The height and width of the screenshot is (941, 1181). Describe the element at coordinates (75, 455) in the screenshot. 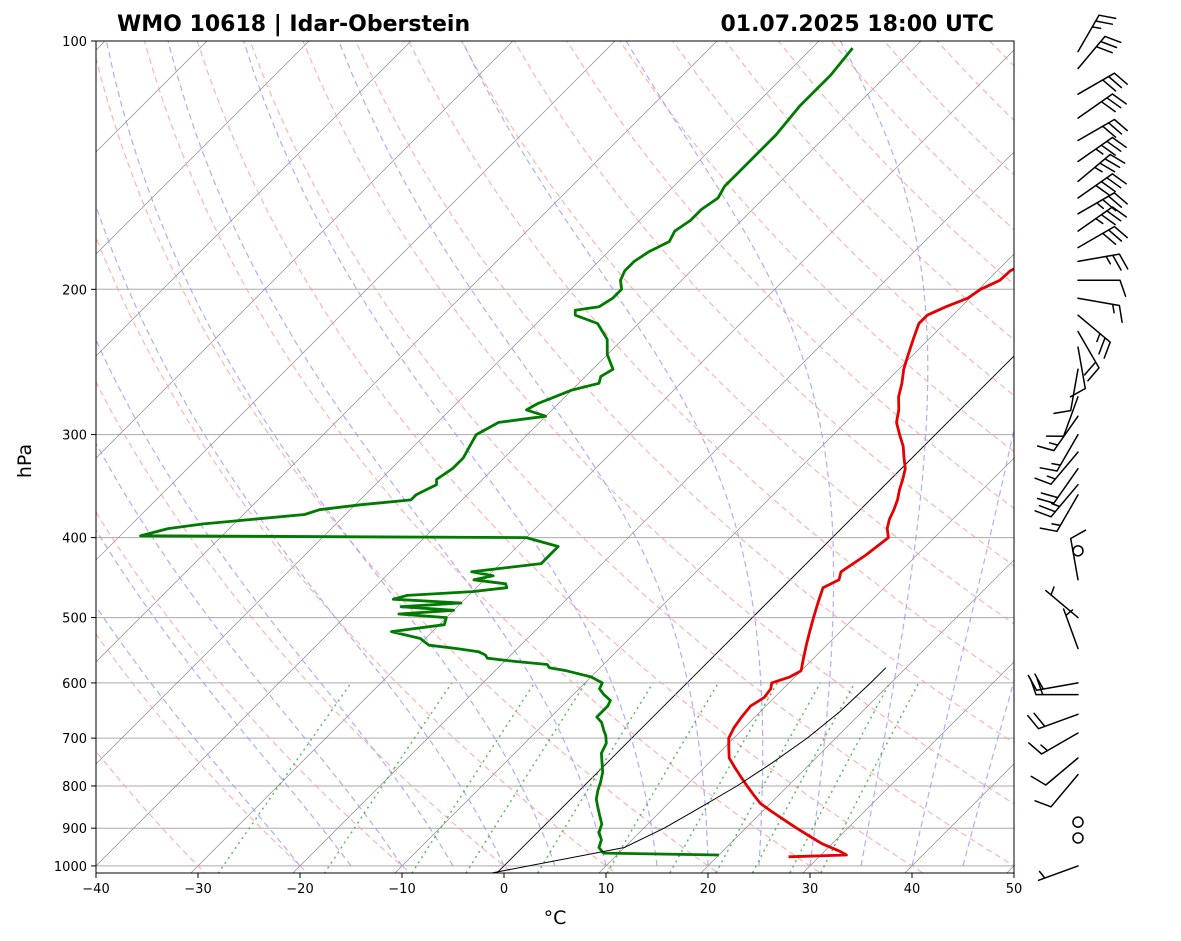

I see `y-axis-ticks: 1000 900 800 700 600 500 400 300 200 100` at that location.